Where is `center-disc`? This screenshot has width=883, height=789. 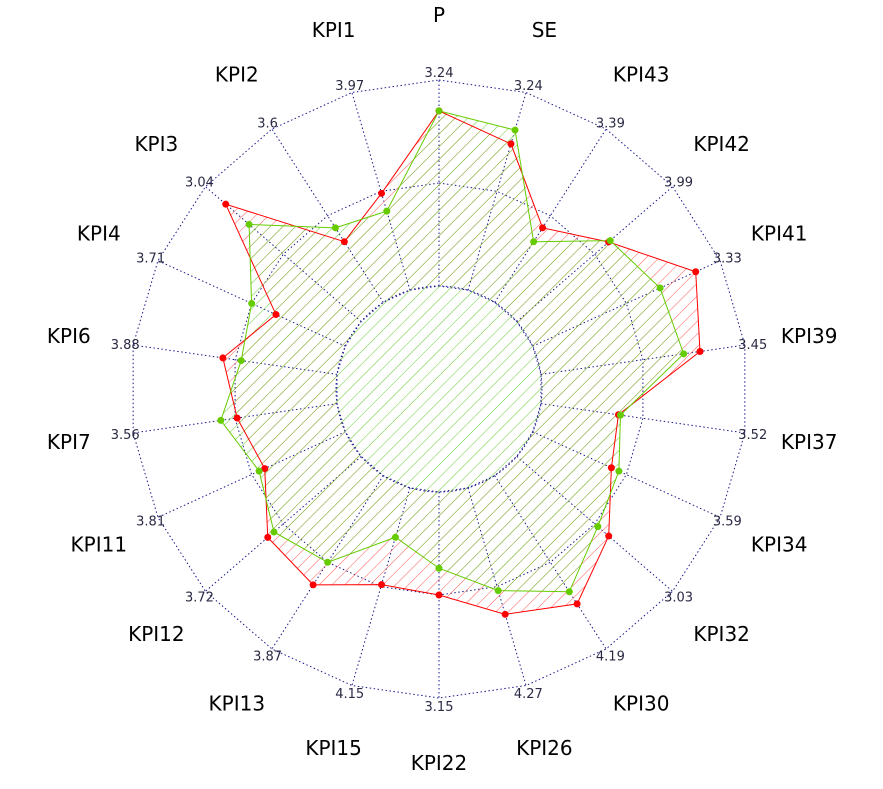 center-disc is located at coordinates (439, 389).